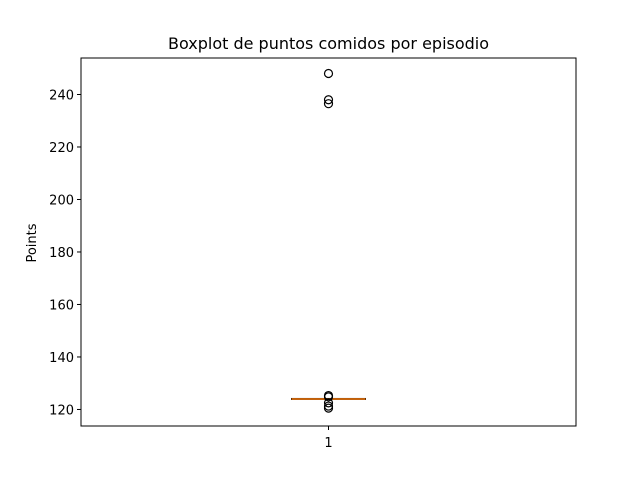  I want to click on y-tick-label: 240, so click(61, 95).